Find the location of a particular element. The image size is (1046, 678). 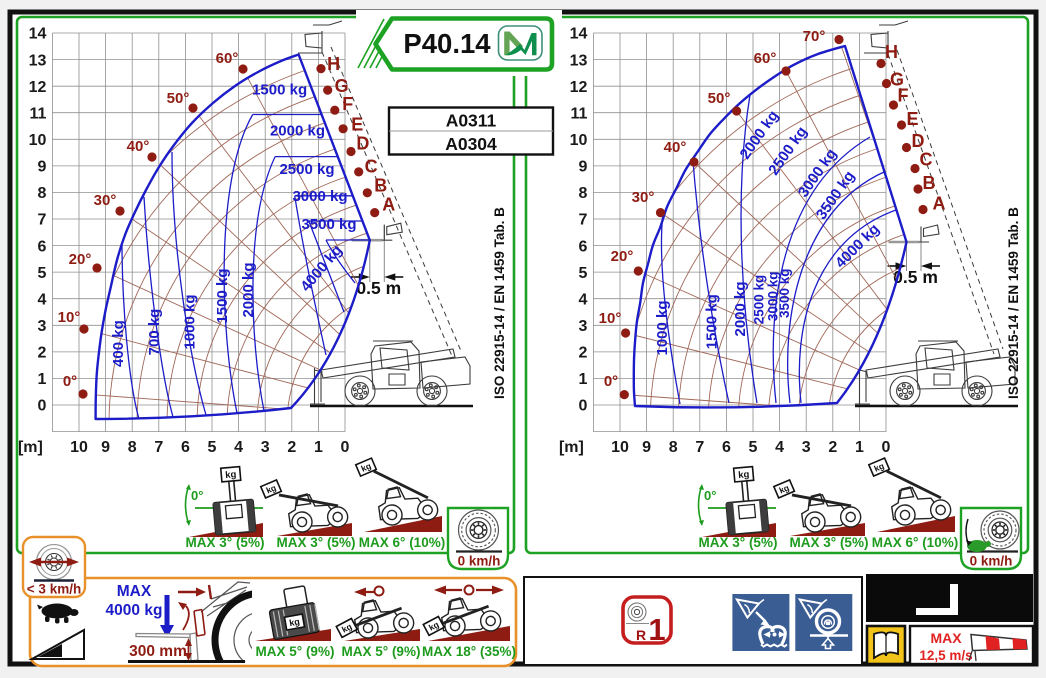

svg-text: 3500 kg is located at coordinates (784, 293).